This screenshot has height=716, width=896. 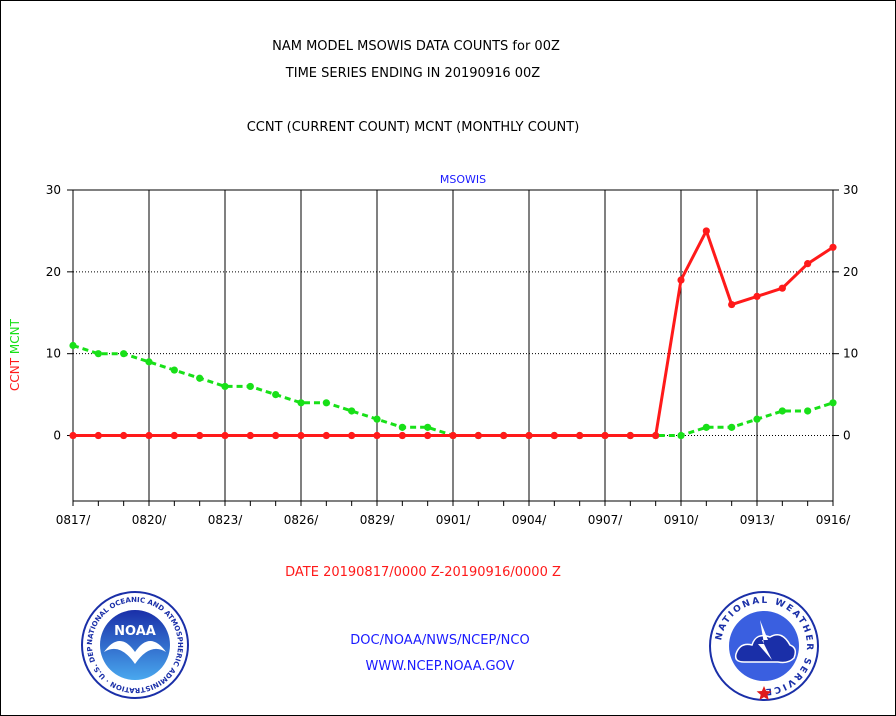 What do you see at coordinates (847, 436) in the screenshot?
I see `y-tick-label-right: 0` at bounding box center [847, 436].